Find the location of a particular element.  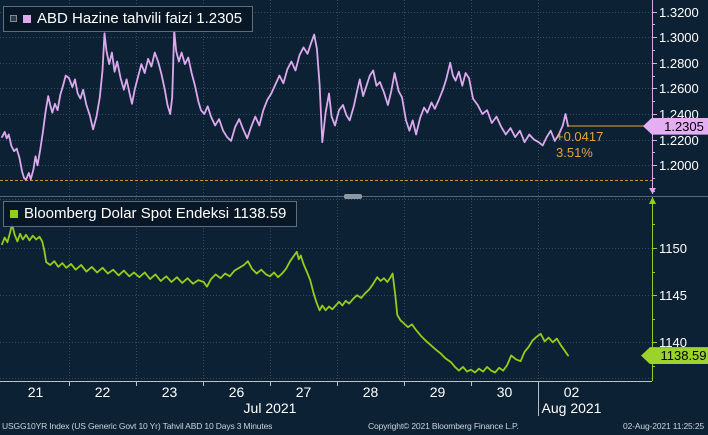

y-axis-label: 1.2800 is located at coordinates (679, 63).